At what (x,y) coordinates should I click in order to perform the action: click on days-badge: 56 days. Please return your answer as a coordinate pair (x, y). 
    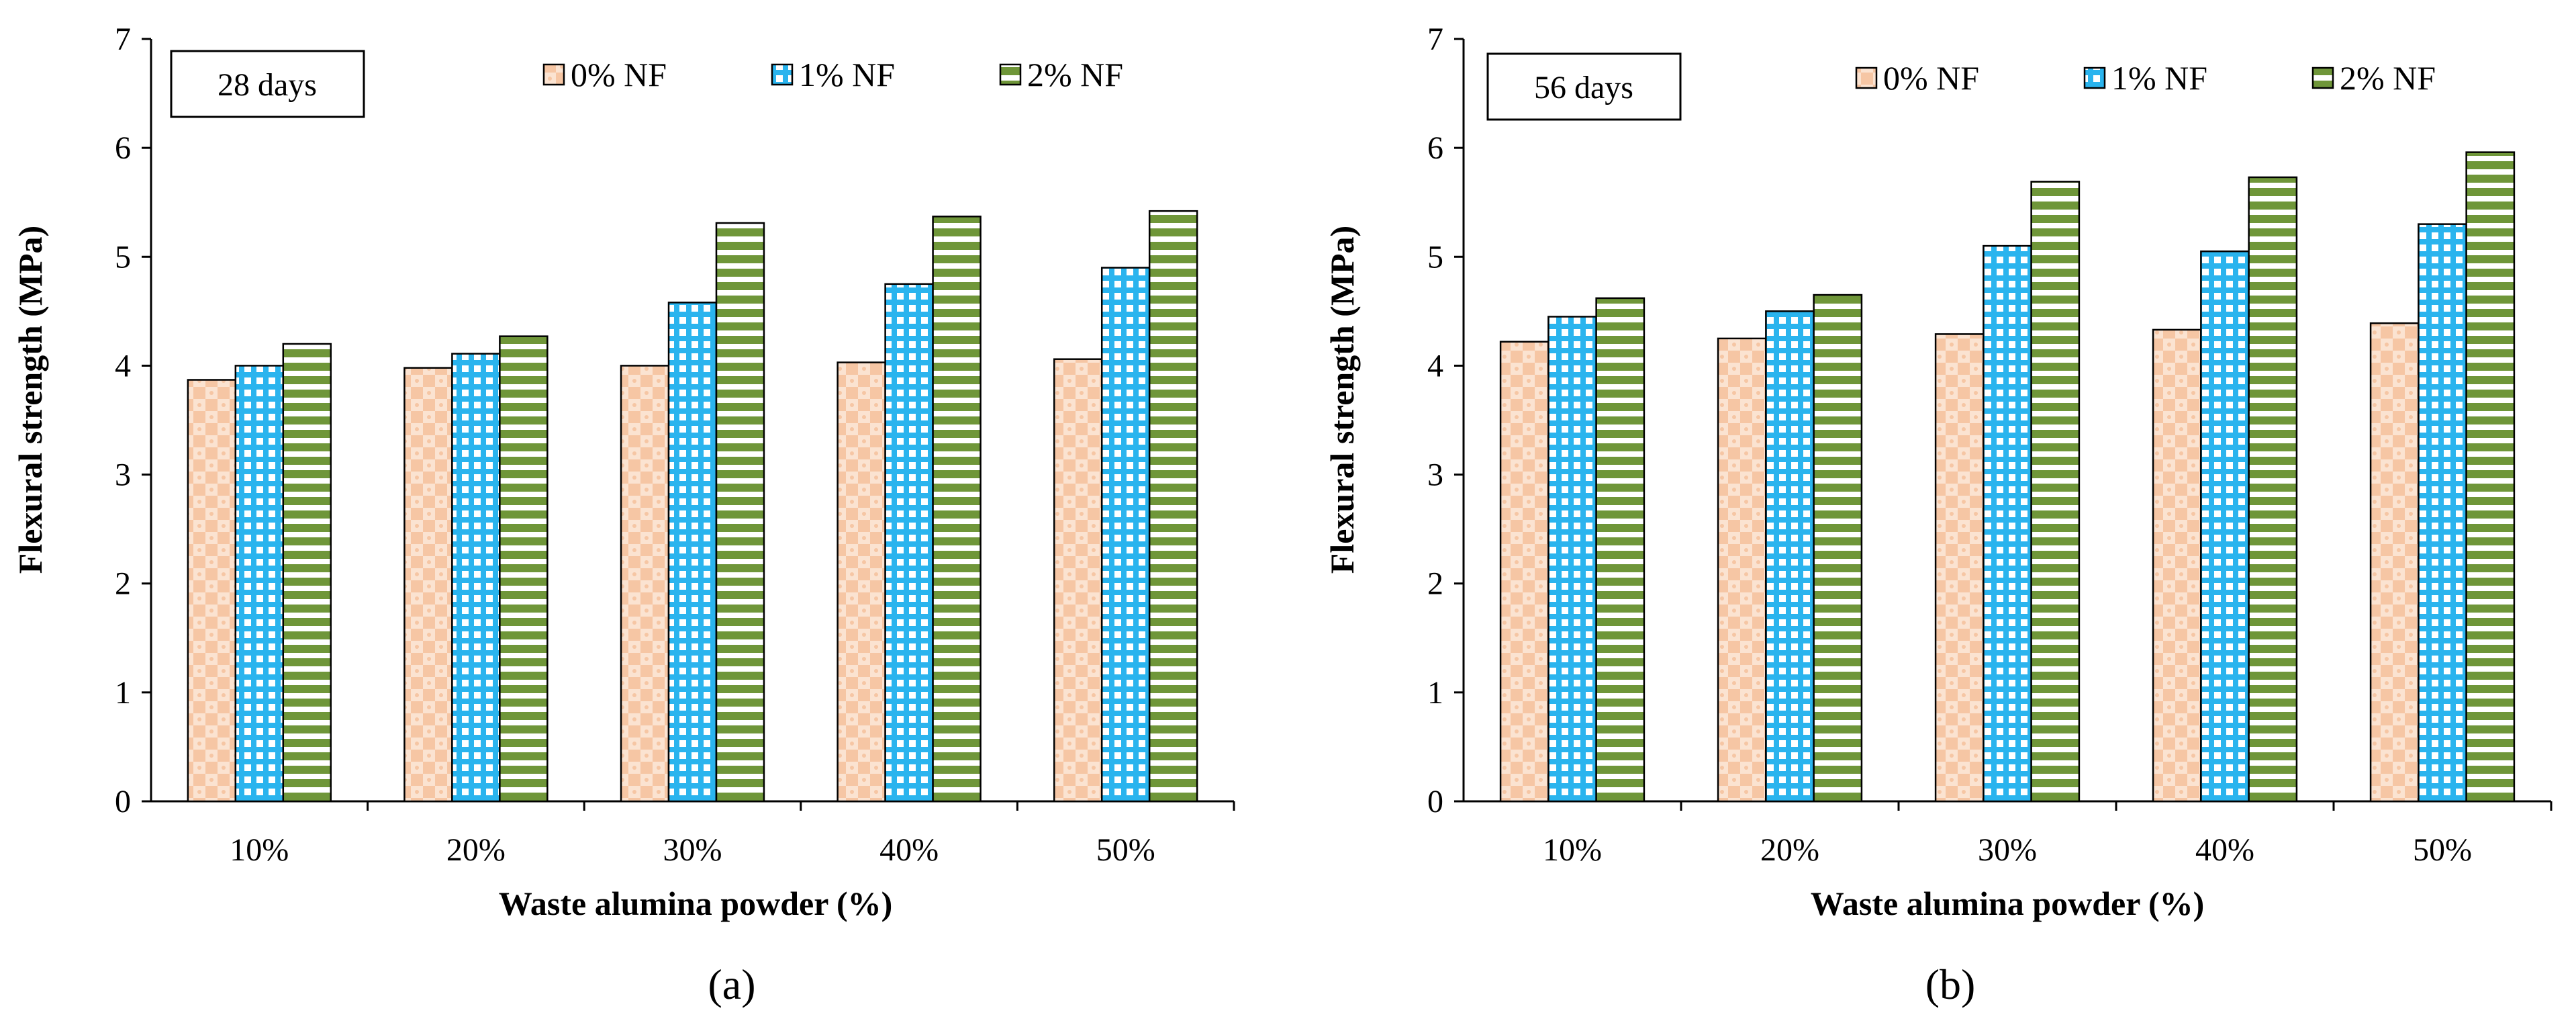
    Looking at the image, I should click on (1583, 87).